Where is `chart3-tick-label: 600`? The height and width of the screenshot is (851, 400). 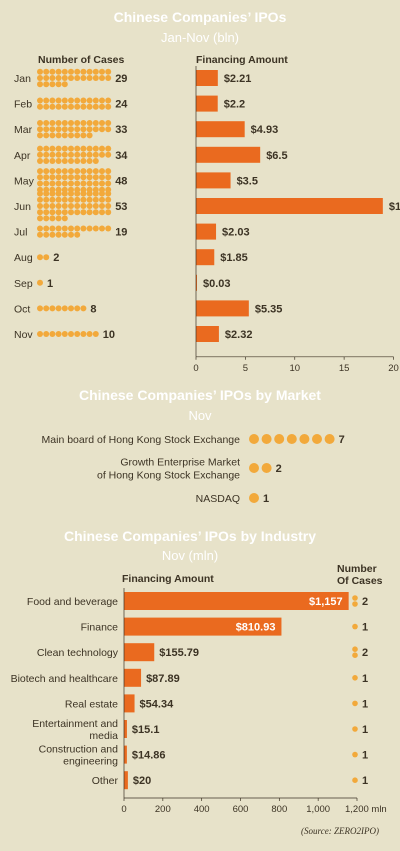
chart3-tick-label: 600 is located at coordinates (241, 809).